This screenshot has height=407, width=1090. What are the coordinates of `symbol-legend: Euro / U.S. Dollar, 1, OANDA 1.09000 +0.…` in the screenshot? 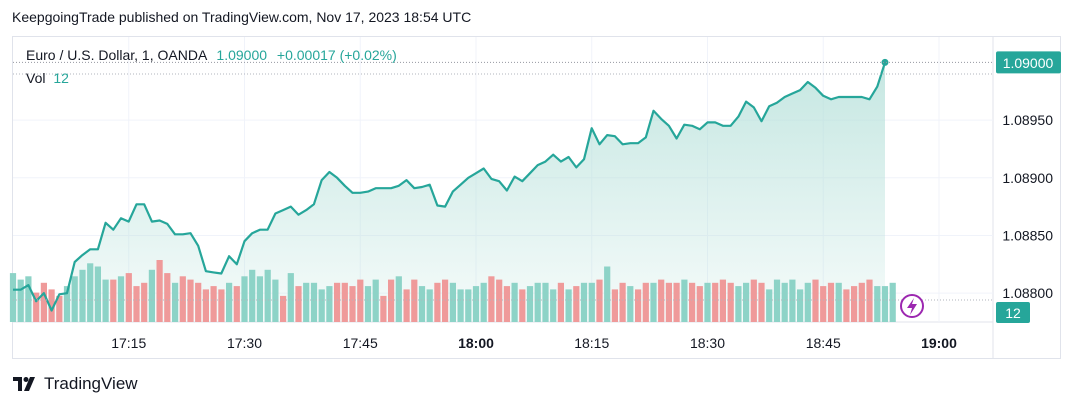 It's located at (211, 55).